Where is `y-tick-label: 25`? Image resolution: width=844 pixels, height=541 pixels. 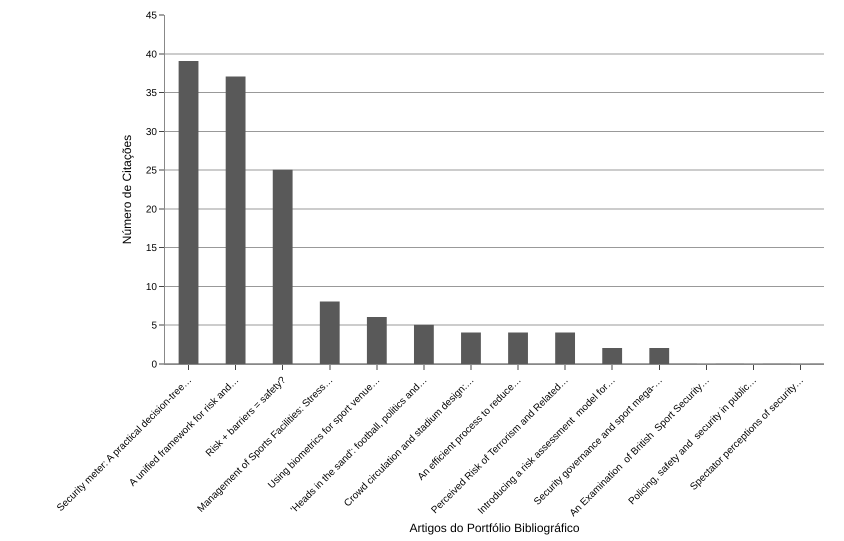
y-tick-label: 25 is located at coordinates (152, 171).